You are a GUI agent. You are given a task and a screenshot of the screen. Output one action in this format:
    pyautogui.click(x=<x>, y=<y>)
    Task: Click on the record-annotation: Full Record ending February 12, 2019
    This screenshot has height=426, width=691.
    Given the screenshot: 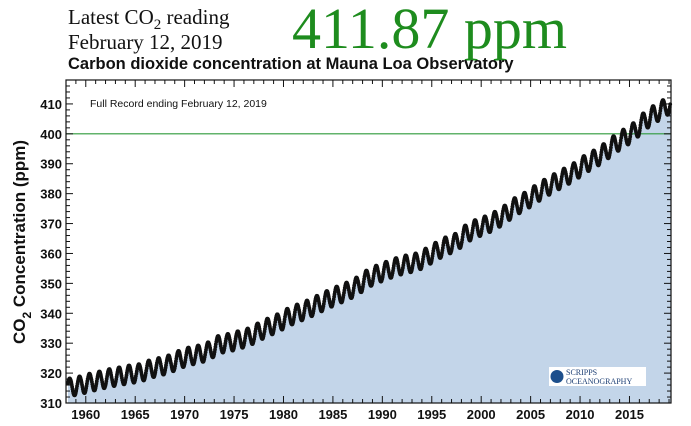 What is the action you would take?
    pyautogui.click(x=178, y=104)
    